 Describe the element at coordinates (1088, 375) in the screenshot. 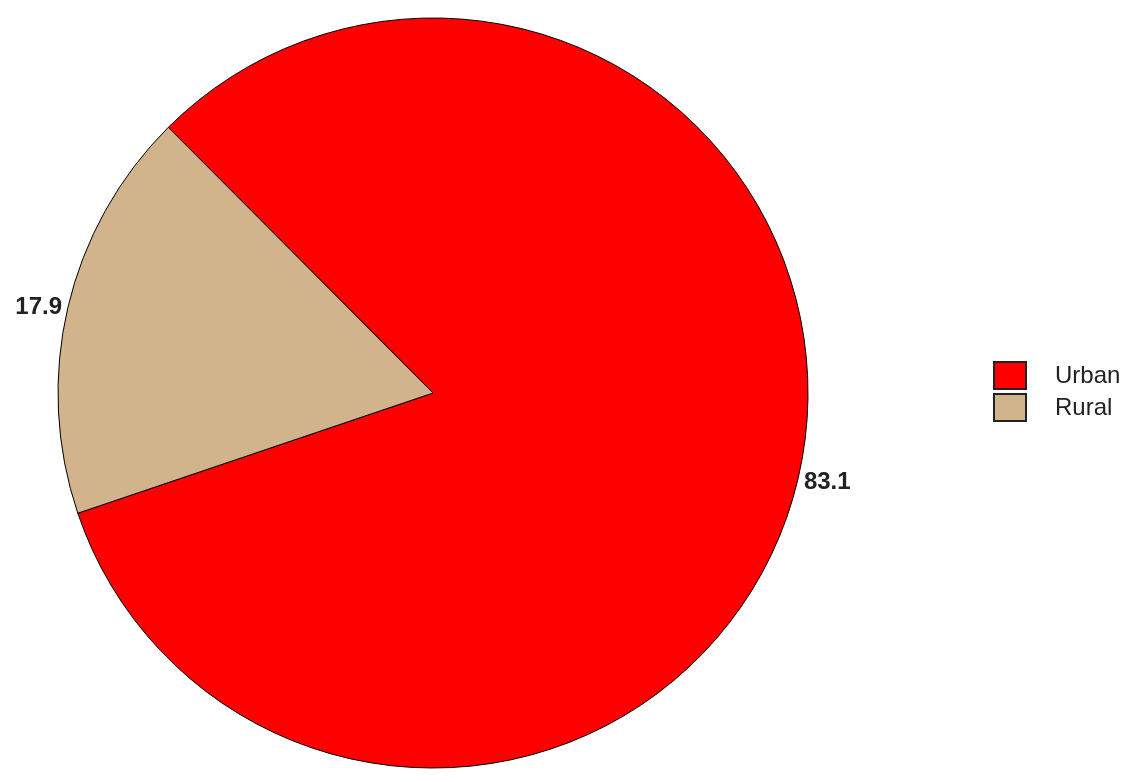

I see `legend-label: Urban` at that location.